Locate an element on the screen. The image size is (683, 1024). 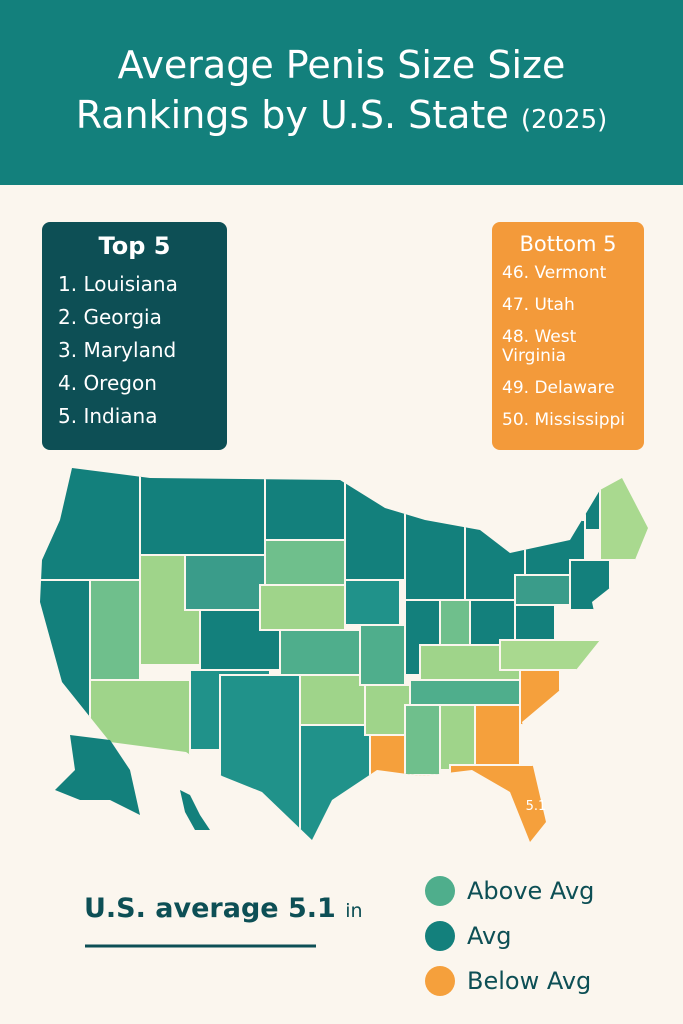
legend-item: Above Avg is located at coordinates (509, 890).